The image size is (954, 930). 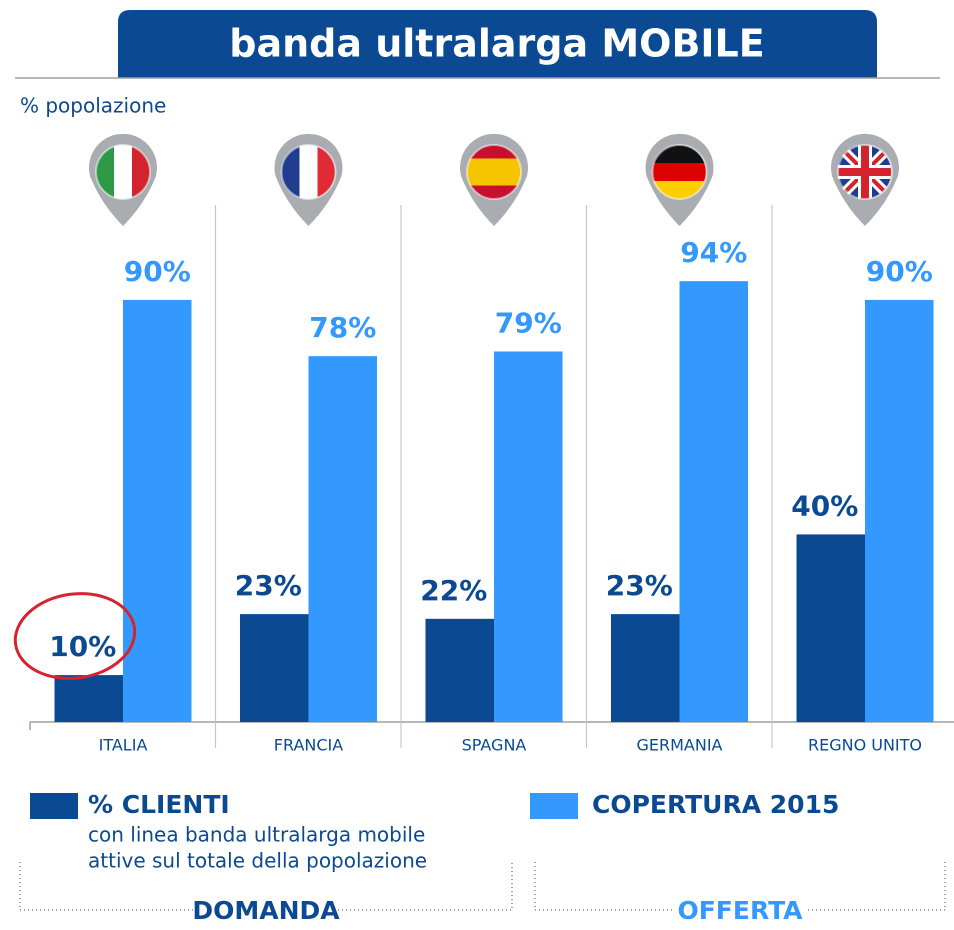 What do you see at coordinates (824, 505) in the screenshot?
I see `value-label: 40%` at bounding box center [824, 505].